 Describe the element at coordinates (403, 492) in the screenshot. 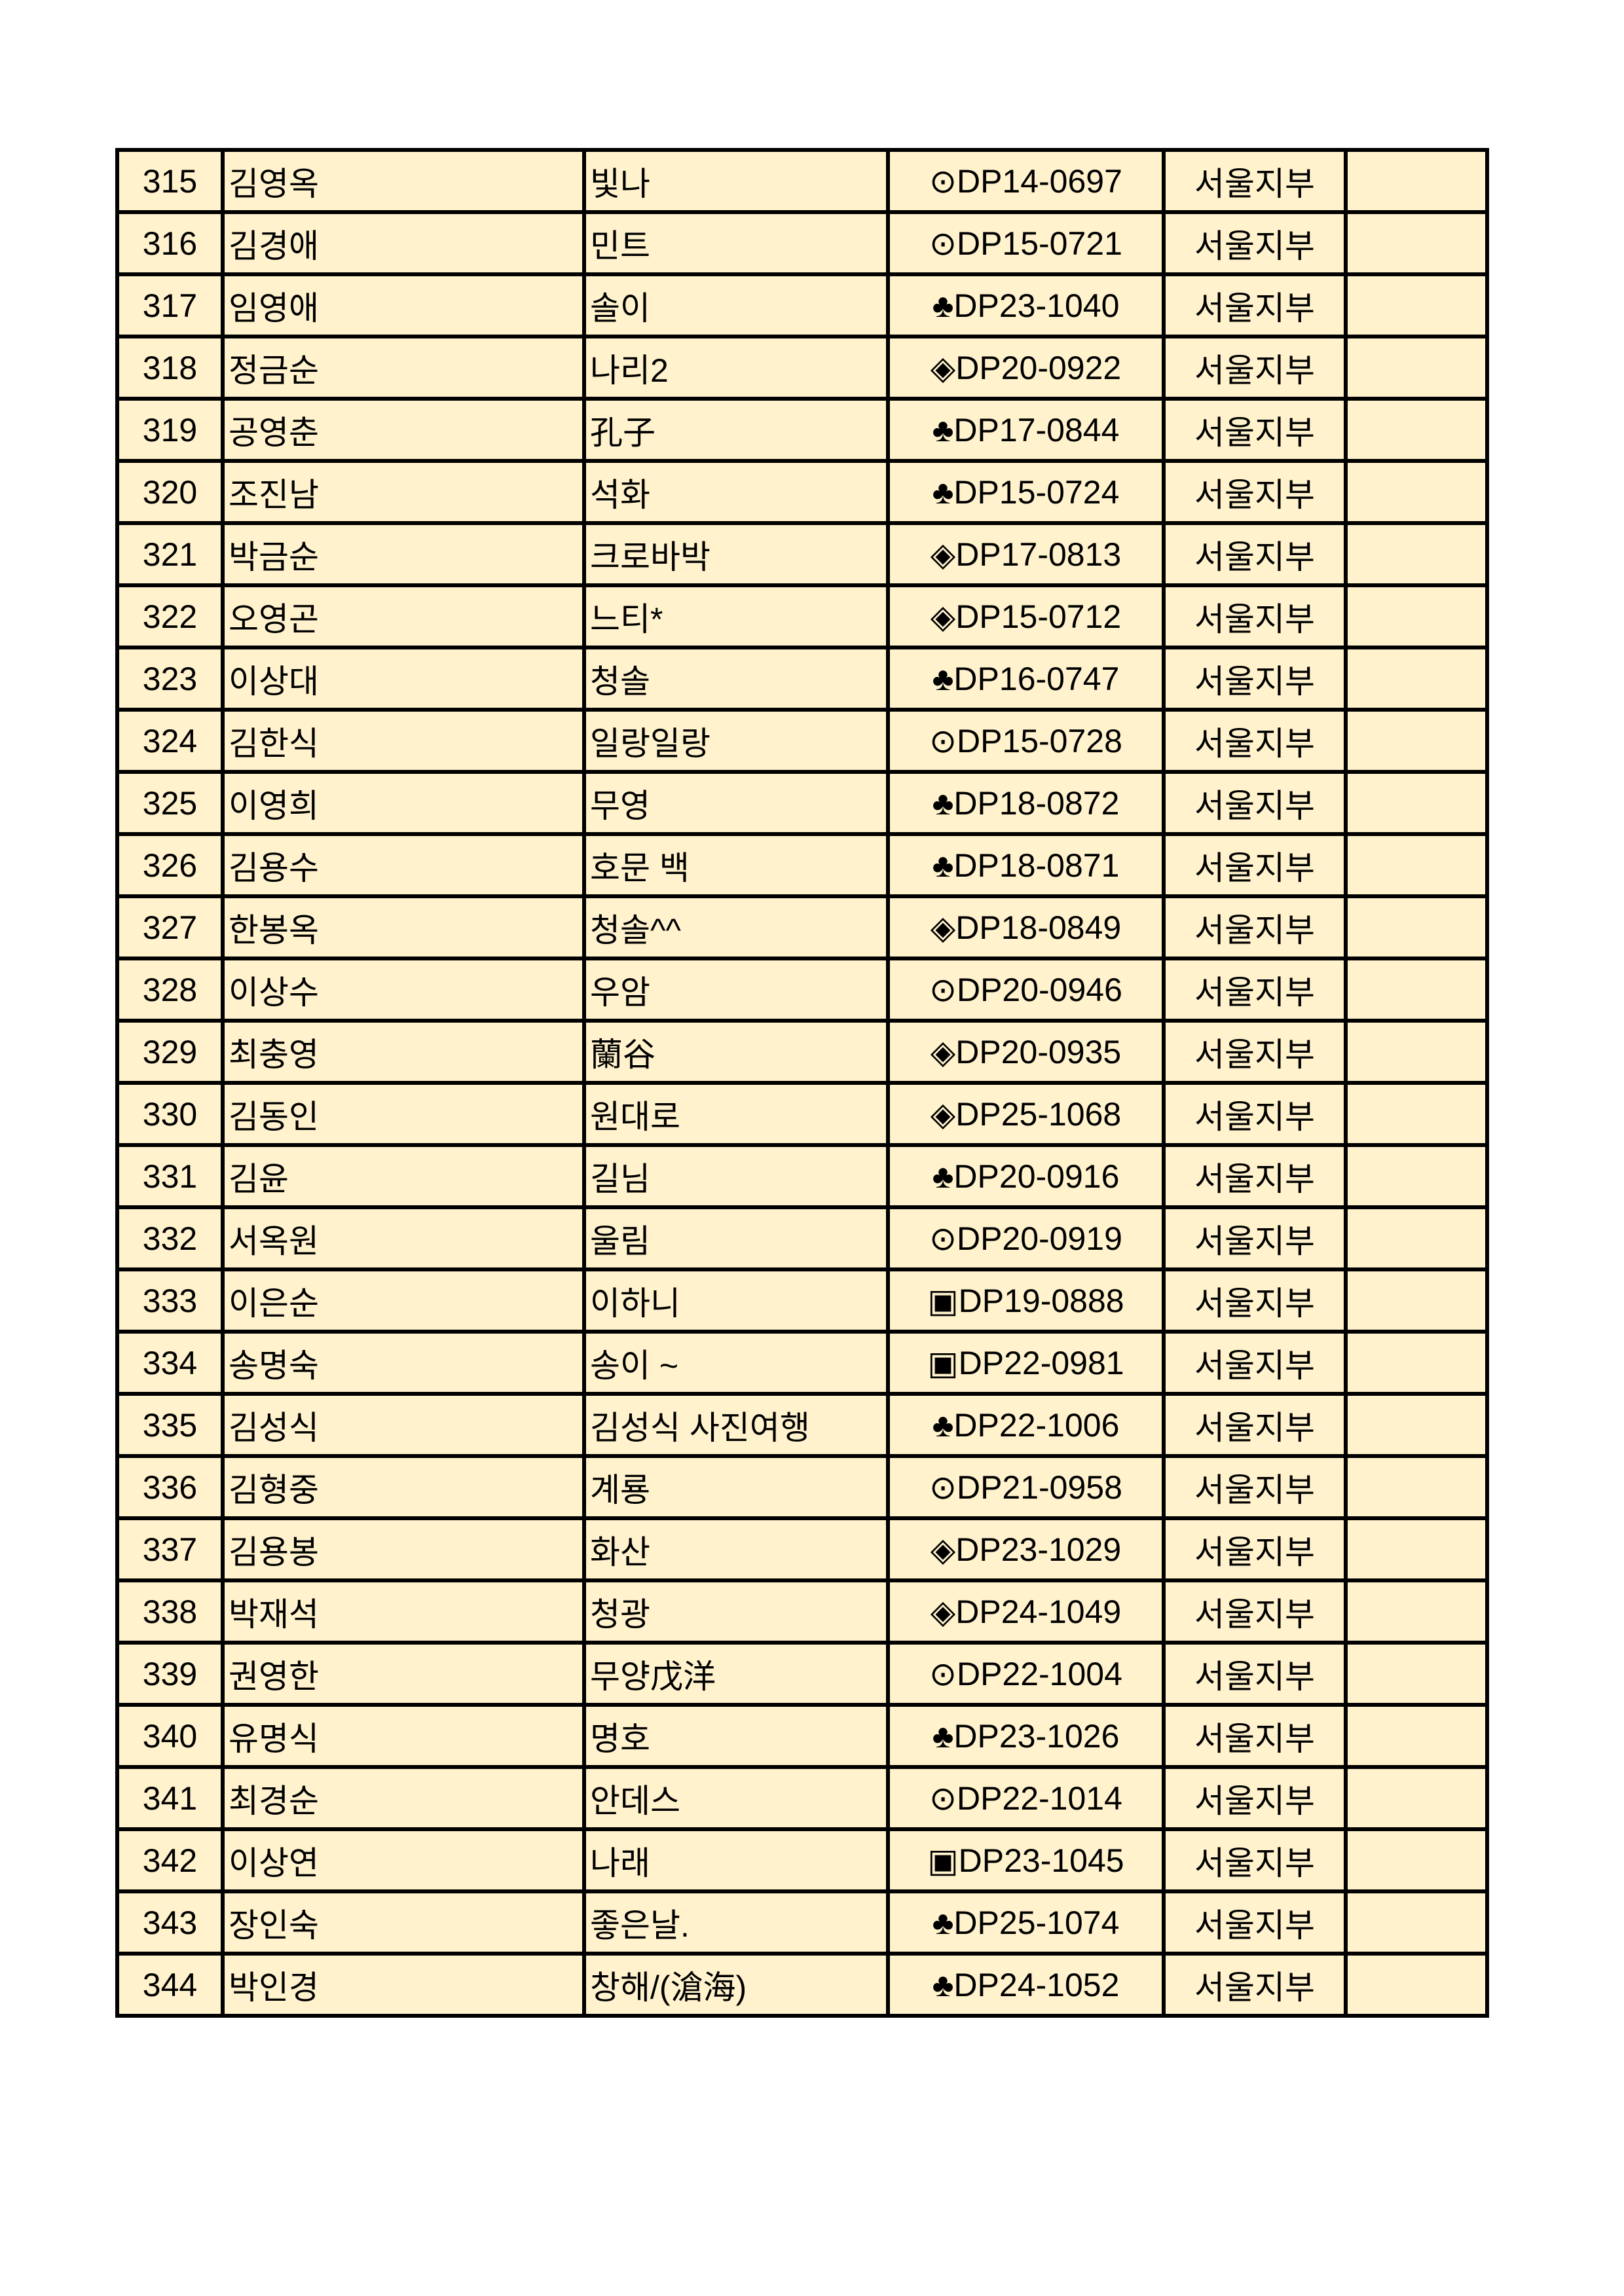

I see `member-name-cell: 조진남` at that location.